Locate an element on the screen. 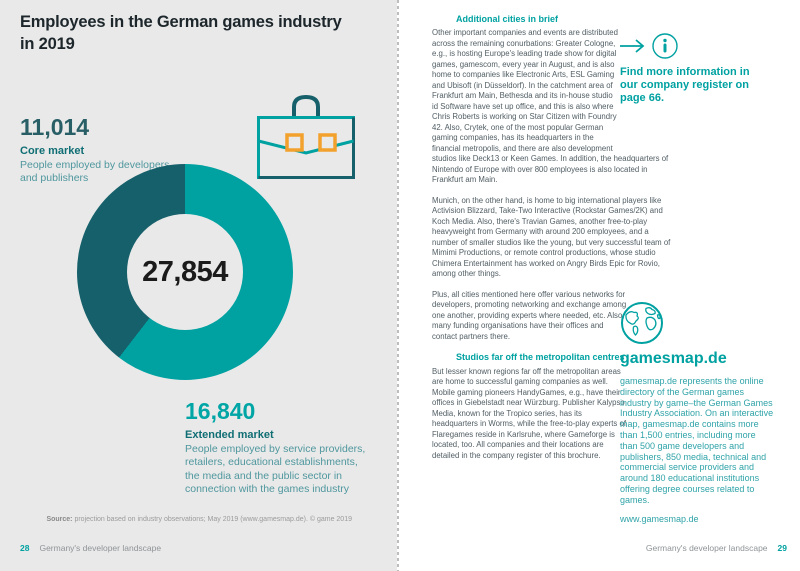 This screenshot has height=571, width=800. donut-total-label: 27,854 is located at coordinates (185, 271).